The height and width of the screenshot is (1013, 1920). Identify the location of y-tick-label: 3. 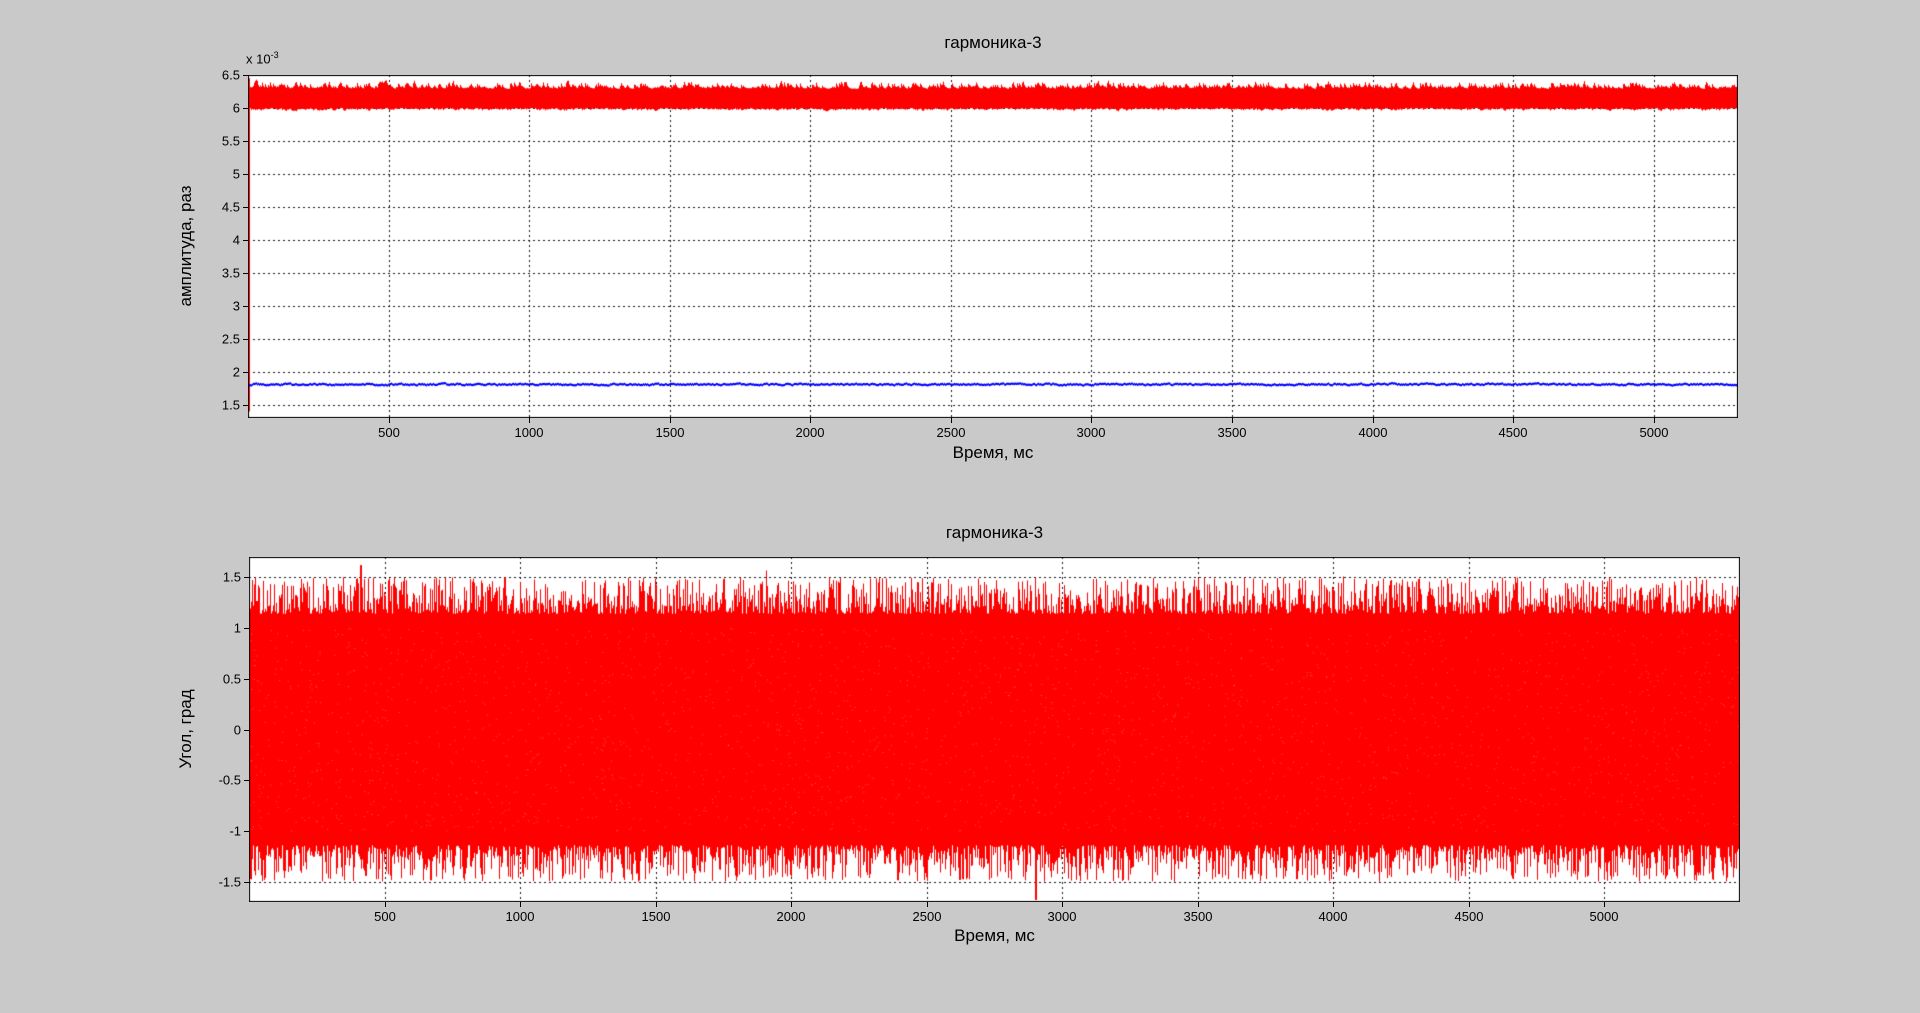
(236, 306).